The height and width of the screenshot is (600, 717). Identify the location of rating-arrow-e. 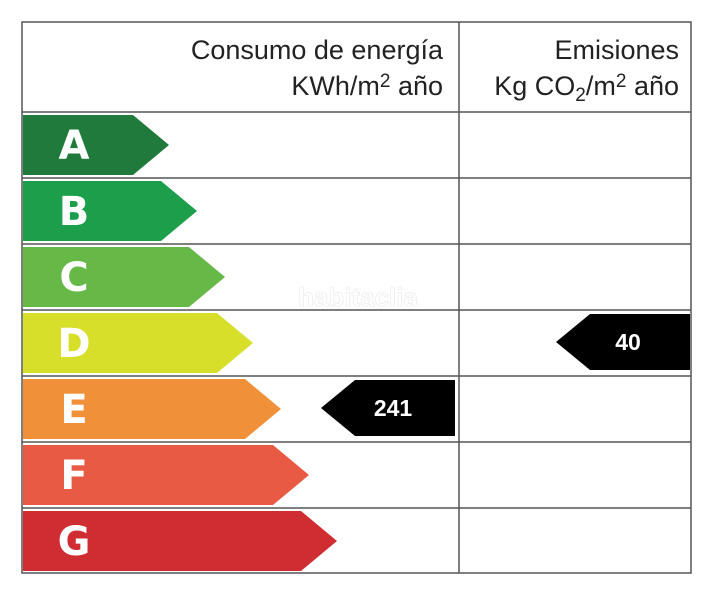
(152, 409).